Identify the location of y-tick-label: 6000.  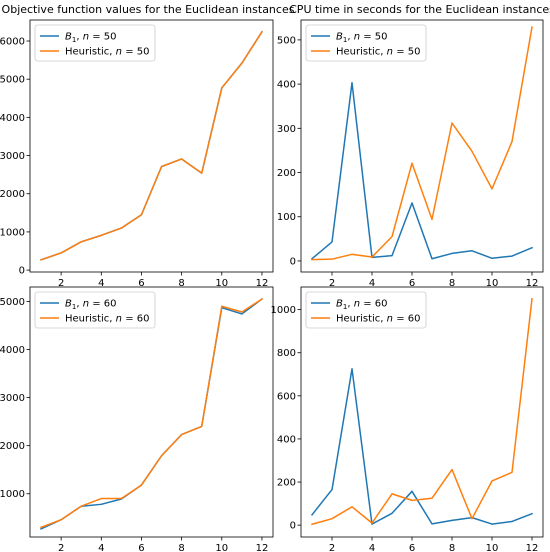
(12, 42).